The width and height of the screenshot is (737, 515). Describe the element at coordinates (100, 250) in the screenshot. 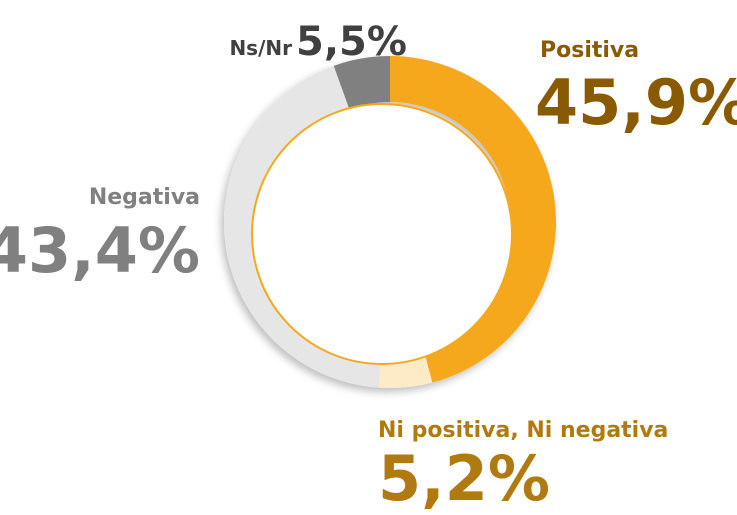

I see `value-label: 43,4%` at that location.